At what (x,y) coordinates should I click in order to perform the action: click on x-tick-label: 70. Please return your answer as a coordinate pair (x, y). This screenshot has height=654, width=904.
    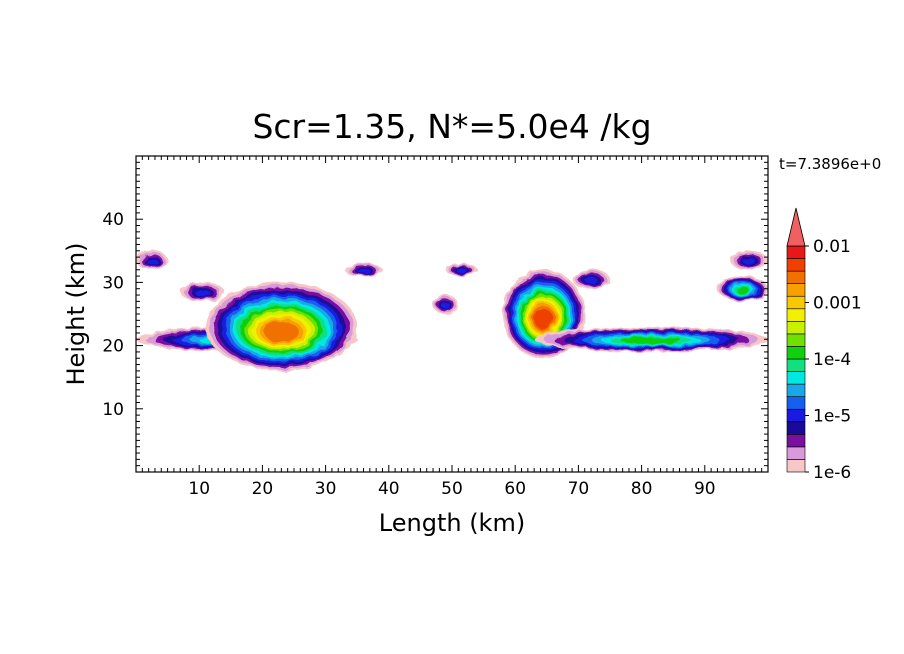
    Looking at the image, I should click on (579, 489).